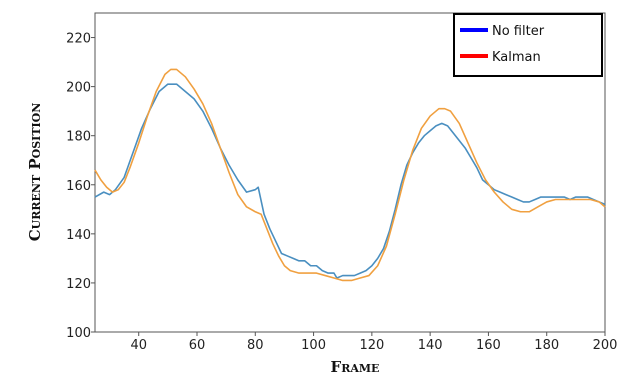 The height and width of the screenshot is (376, 627). What do you see at coordinates (371, 345) in the screenshot?
I see `x-tick-label: 120` at bounding box center [371, 345].